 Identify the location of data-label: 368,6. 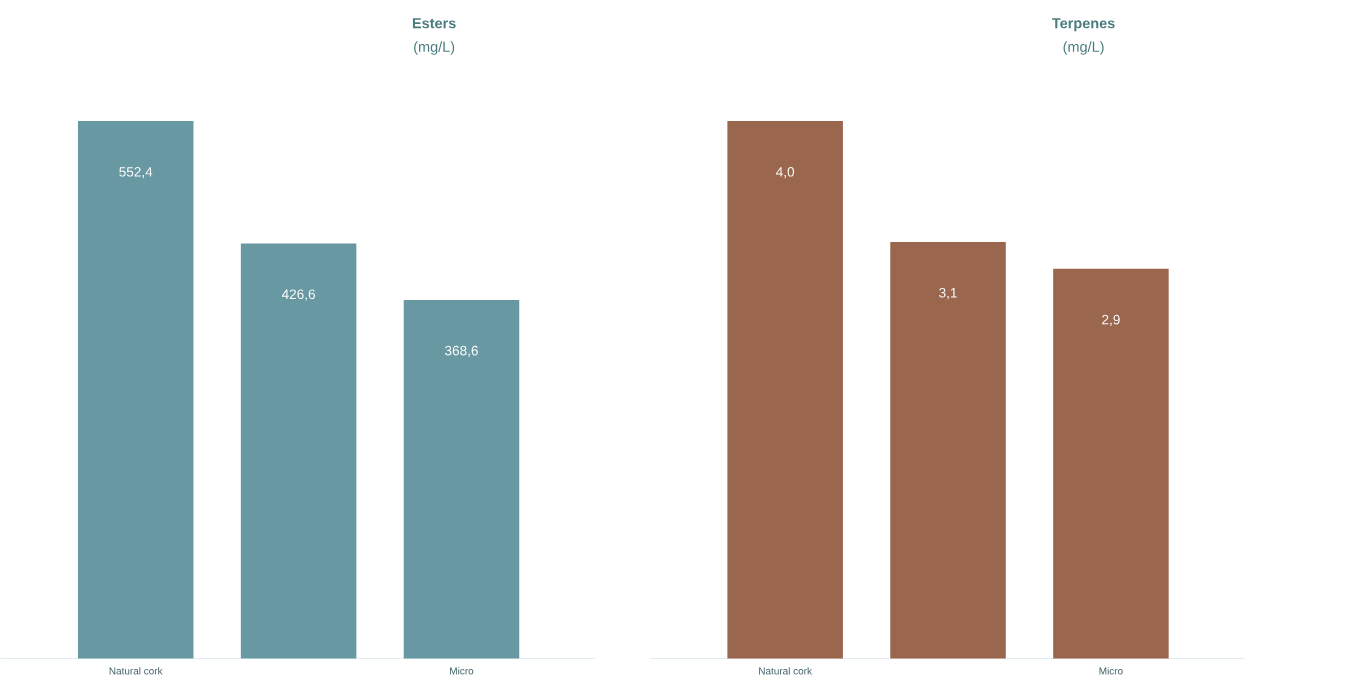
(461, 351).